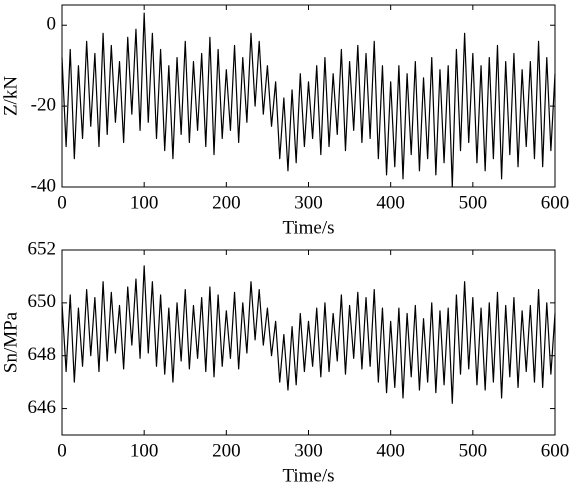 The image size is (571, 488). Describe the element at coordinates (42, 407) in the screenshot. I see `y-tick-label: 646` at that location.